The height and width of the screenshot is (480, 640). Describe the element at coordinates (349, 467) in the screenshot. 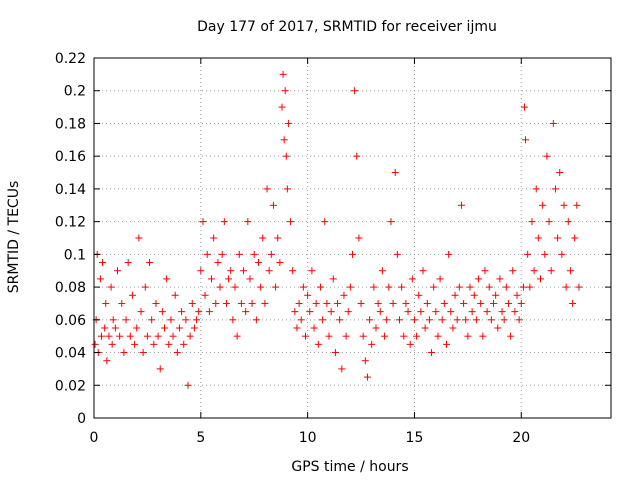

I see `x-axis-label: GPS time / hours` at that location.